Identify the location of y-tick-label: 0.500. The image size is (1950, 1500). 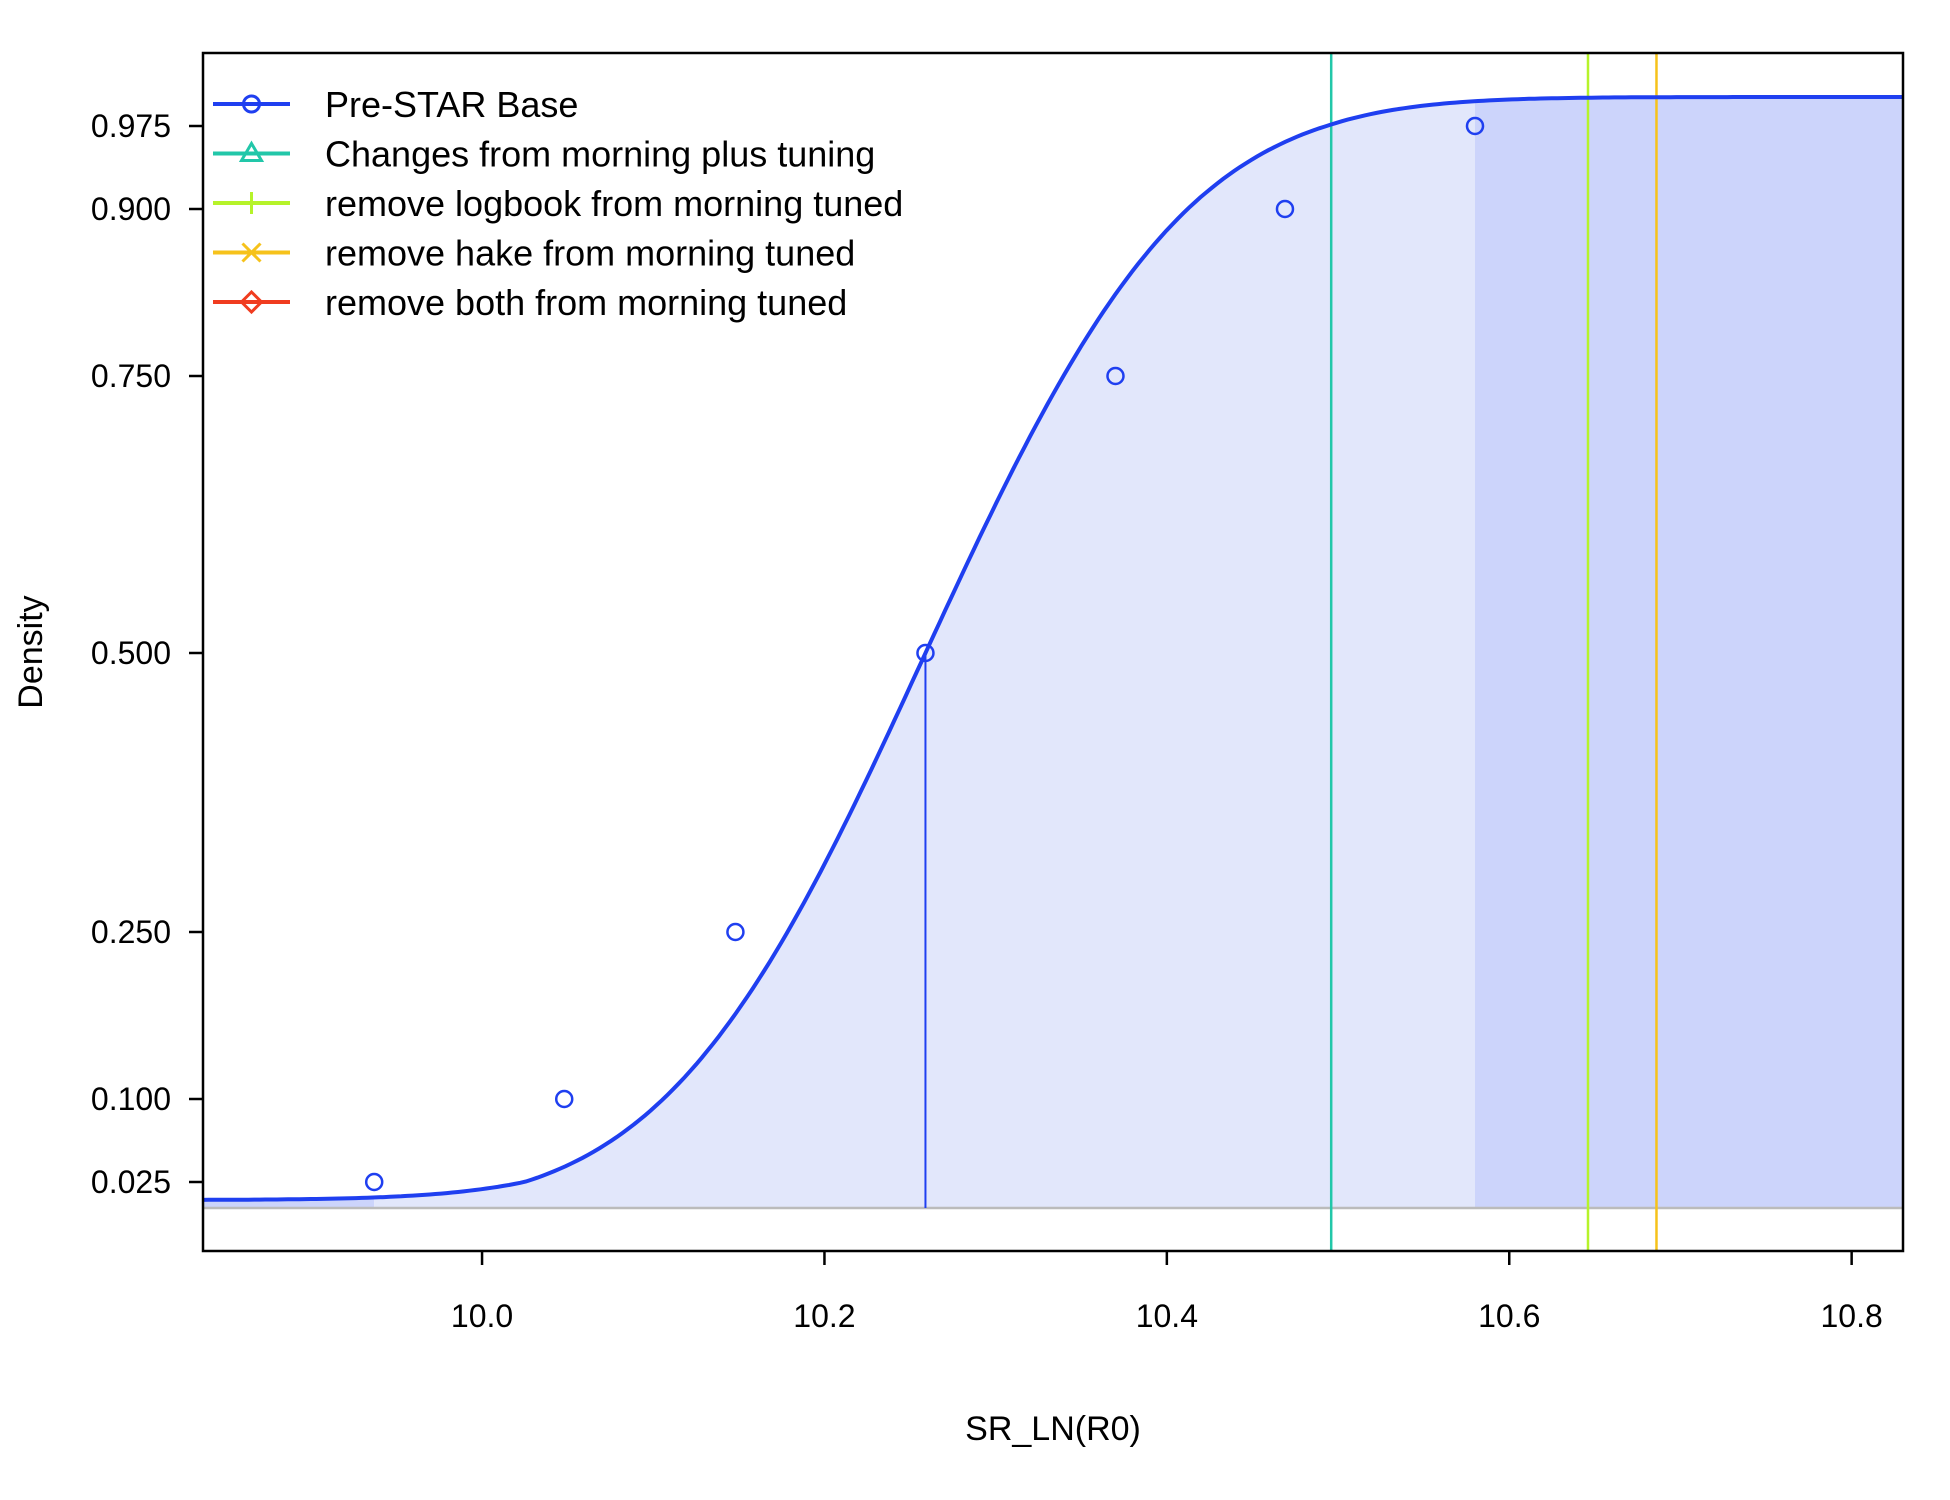
(131, 653).